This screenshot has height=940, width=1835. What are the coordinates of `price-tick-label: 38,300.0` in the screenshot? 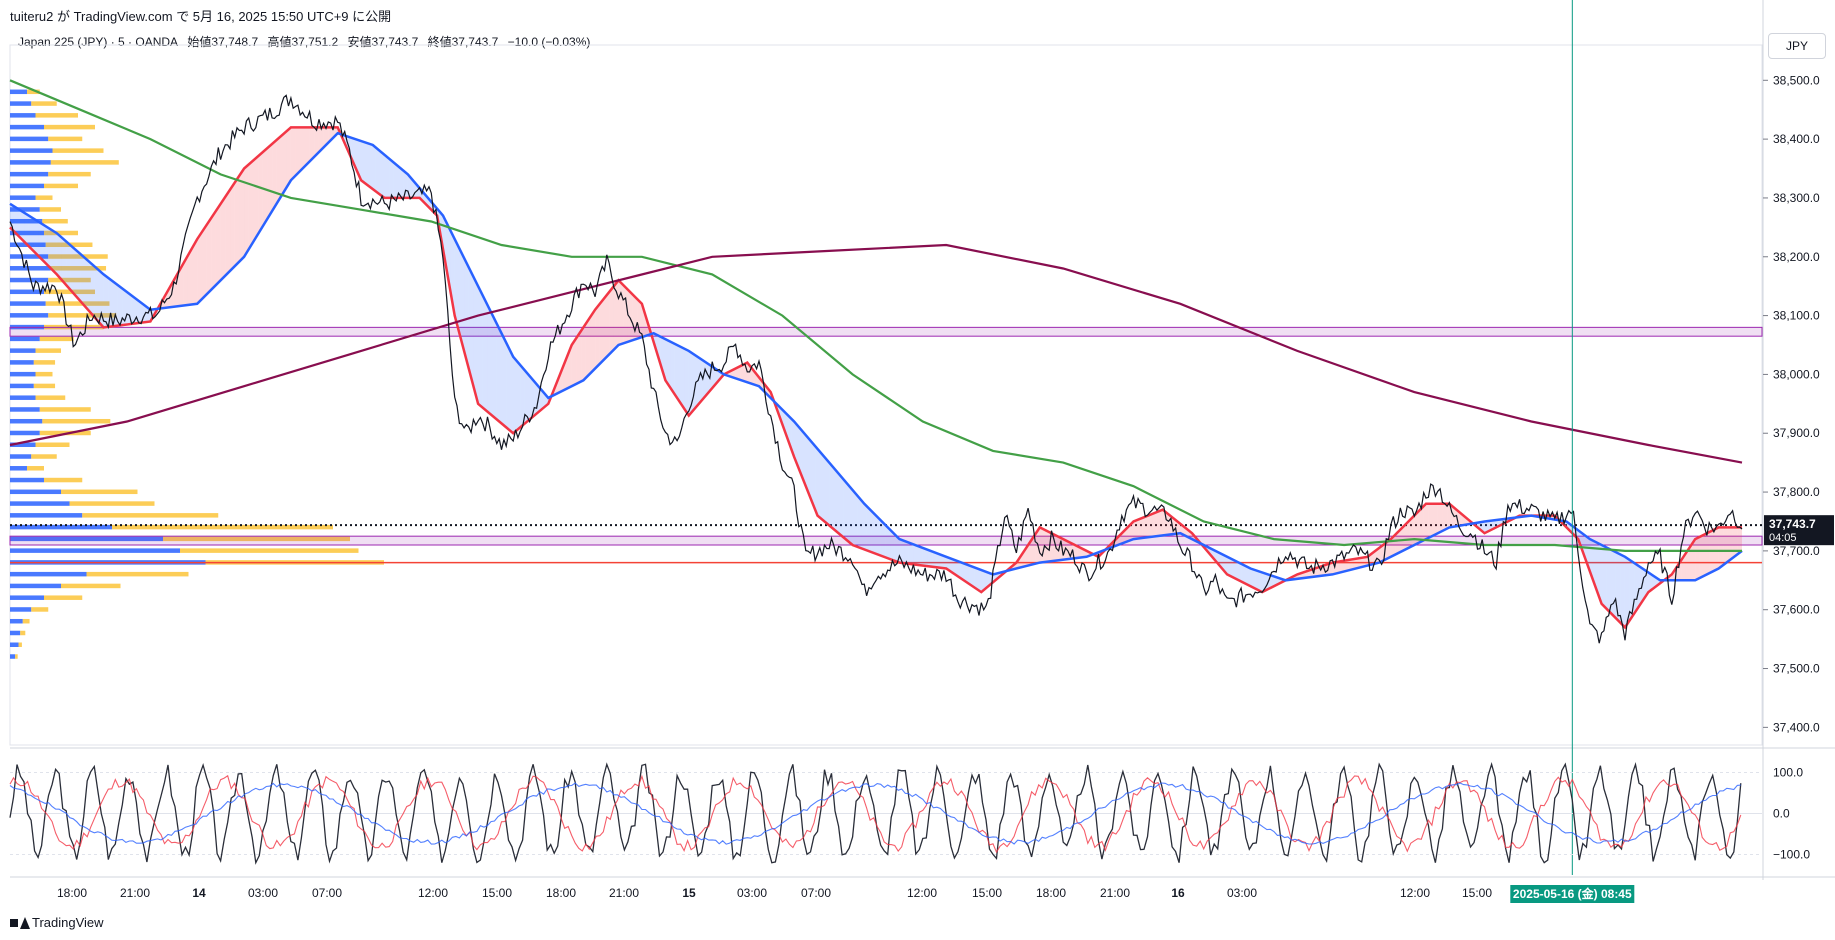 It's located at (1796, 198).